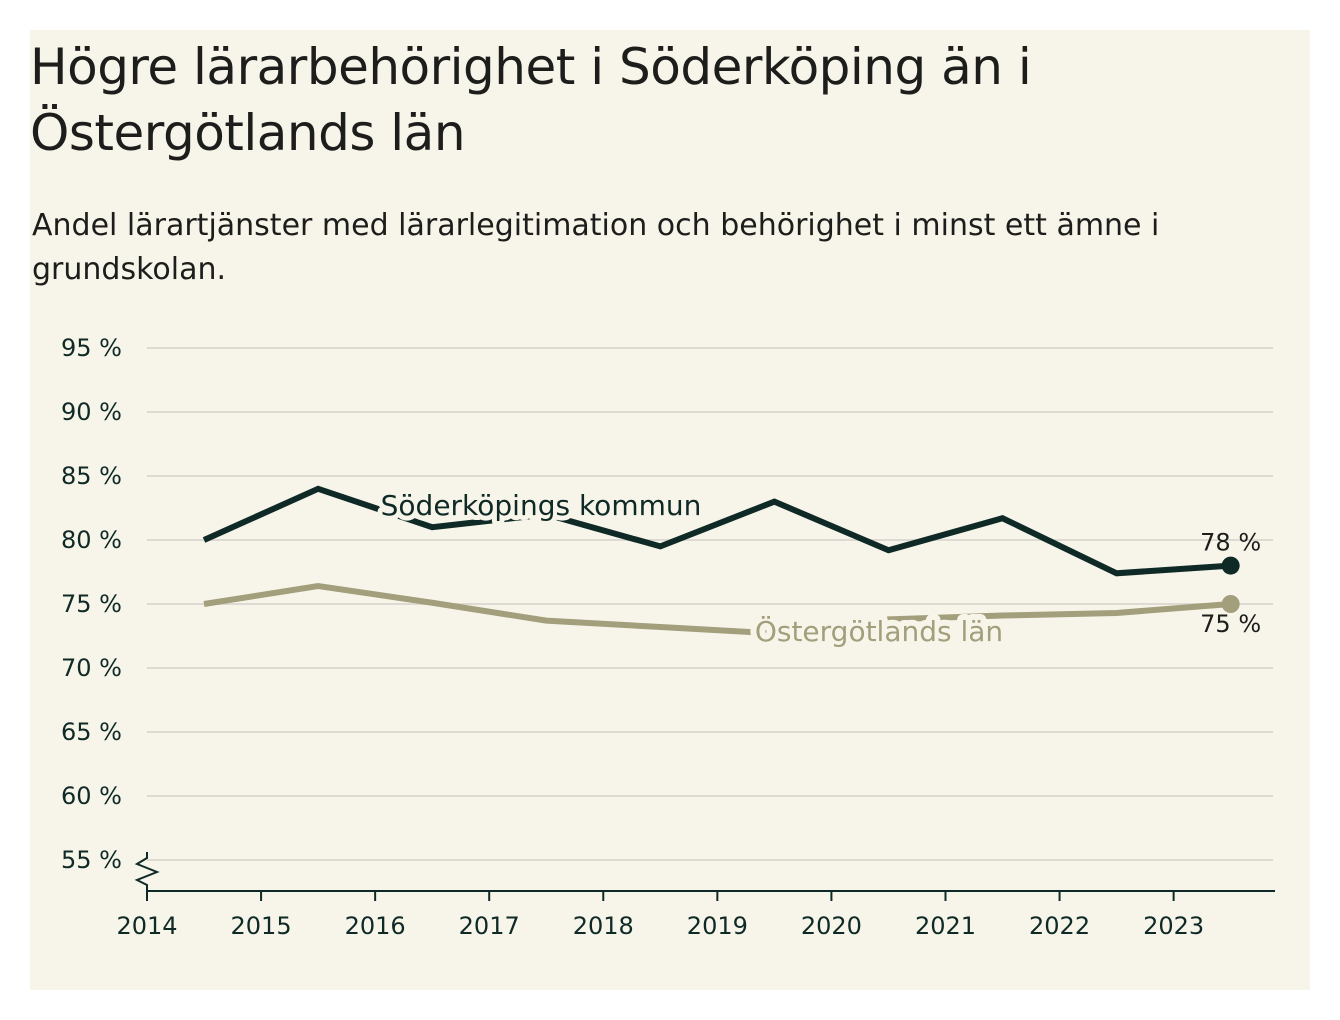  What do you see at coordinates (91, 796) in the screenshot?
I see `y-tick-label: 60 %` at bounding box center [91, 796].